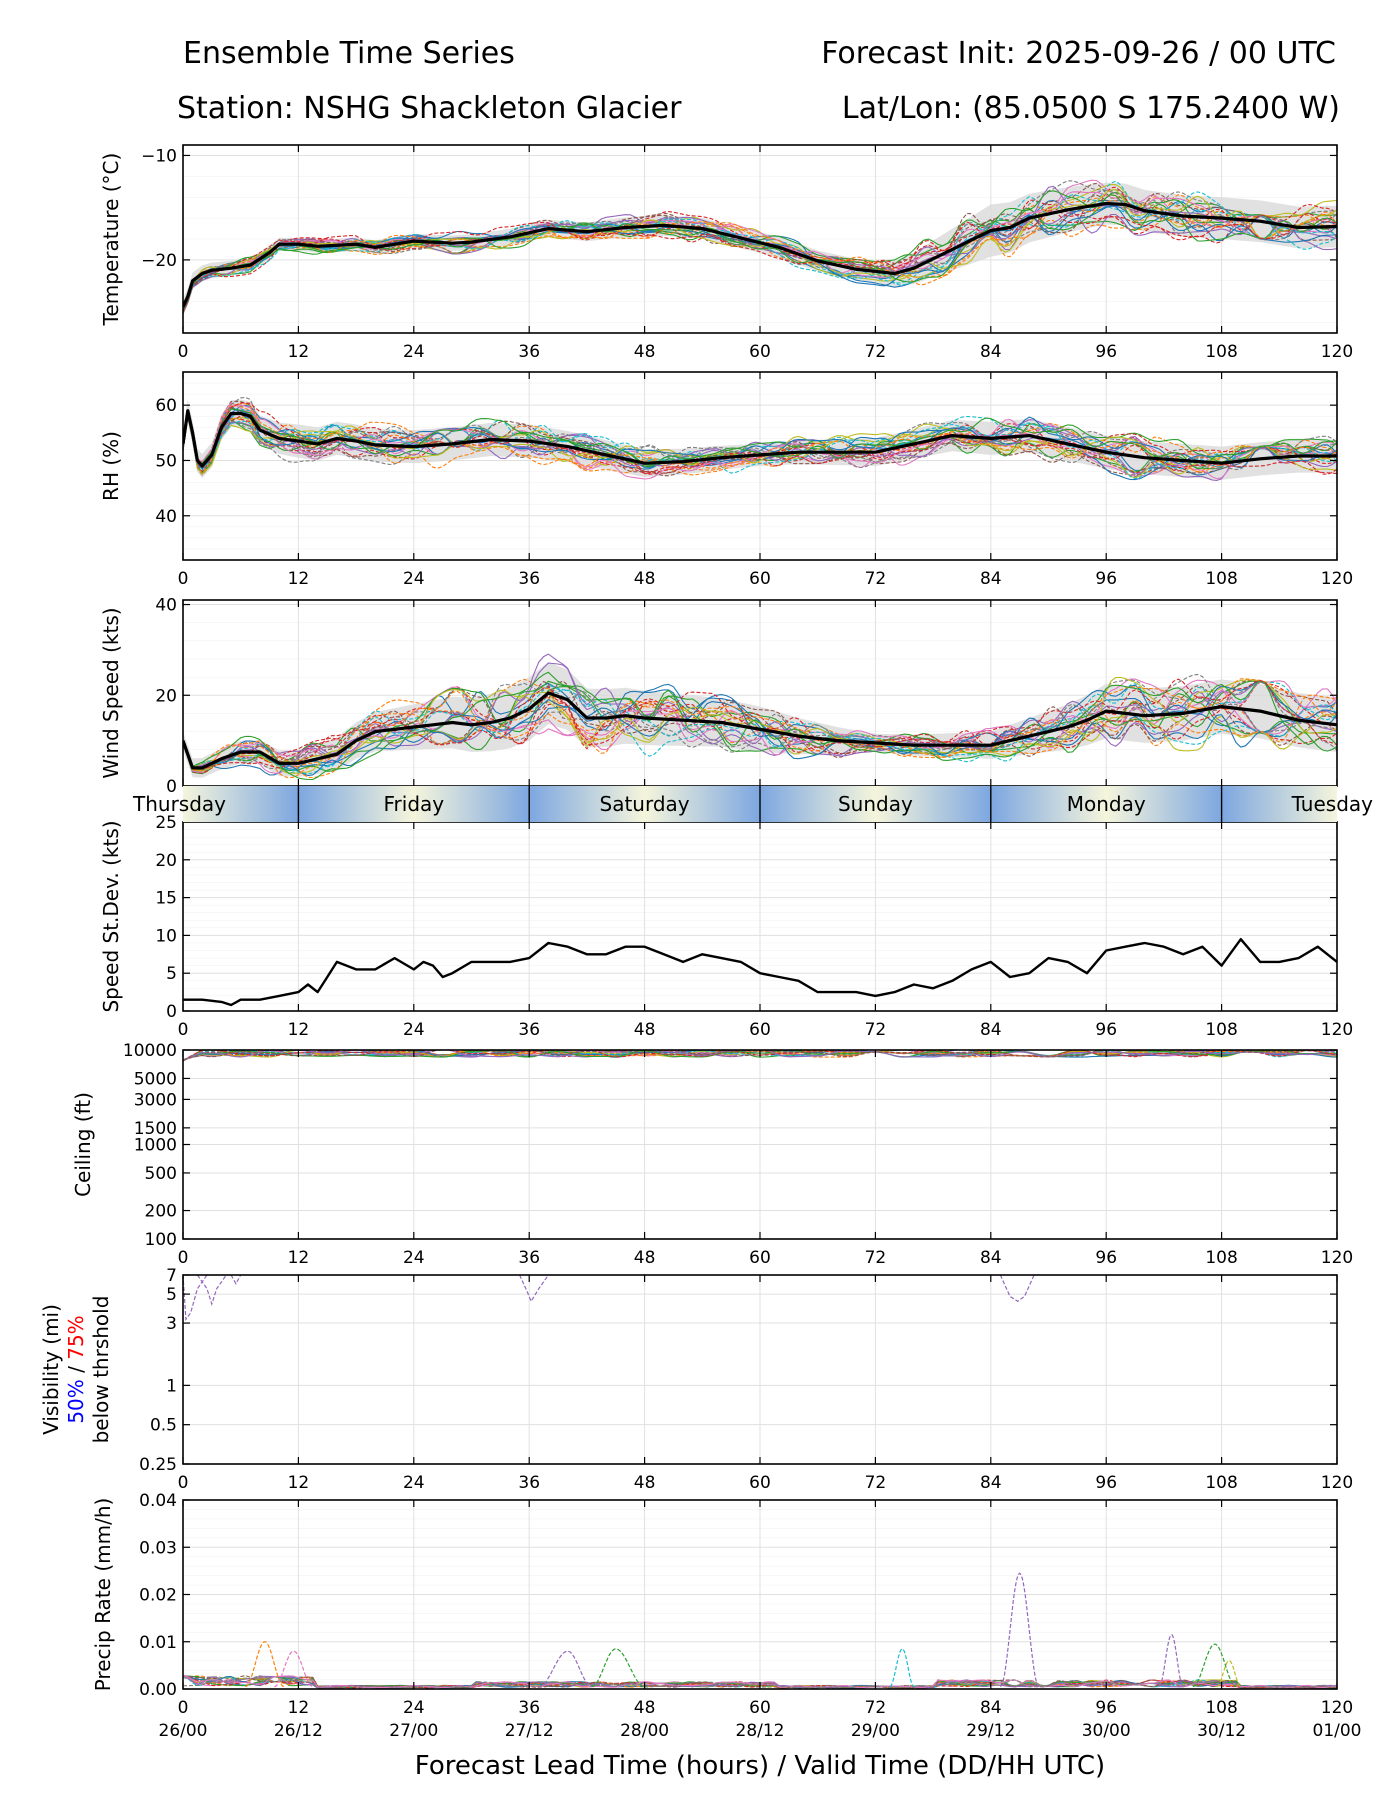  I want to click on wind_speed-mean-line, so click(760, 730).